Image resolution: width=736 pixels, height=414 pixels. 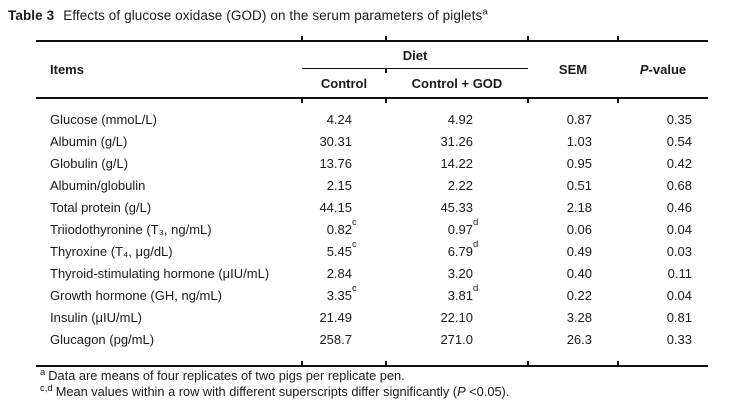 I want to click on control-value: 21.49, so click(x=344, y=317).